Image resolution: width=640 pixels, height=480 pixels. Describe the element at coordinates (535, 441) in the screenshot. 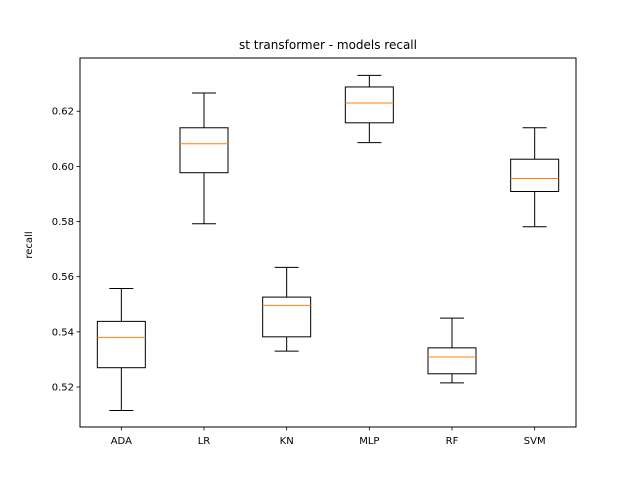

I see `x-tick-label: SVM` at that location.